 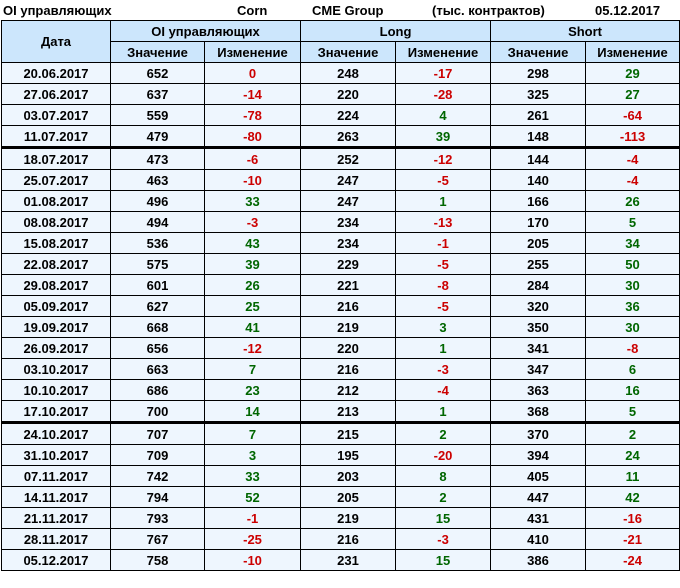 I want to click on date-cell: 10.10.2017, so click(x=56, y=390).